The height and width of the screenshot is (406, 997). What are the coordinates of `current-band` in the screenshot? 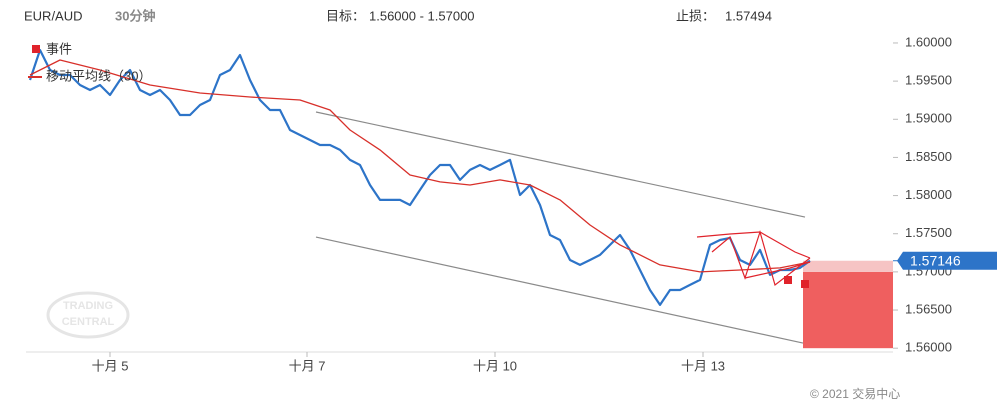 It's located at (848, 266).